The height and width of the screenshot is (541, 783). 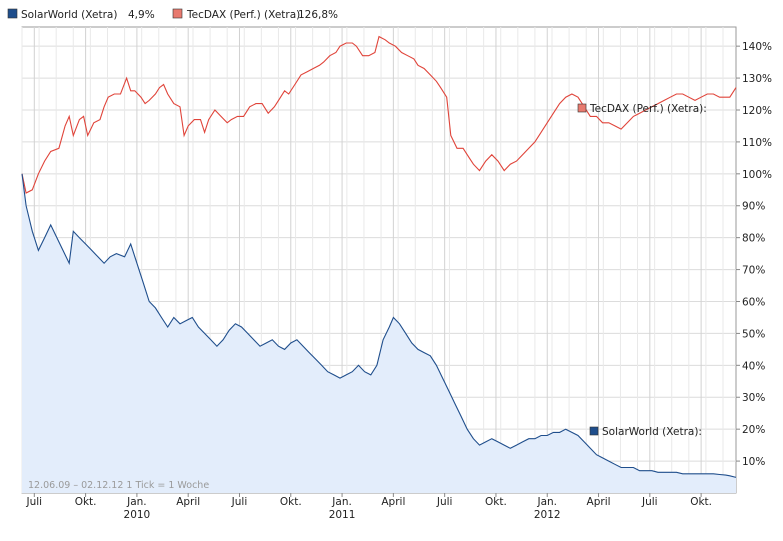 I want to click on end-label-tecdax: TecDAX (Perf.) (Xetra):, so click(x=648, y=109).